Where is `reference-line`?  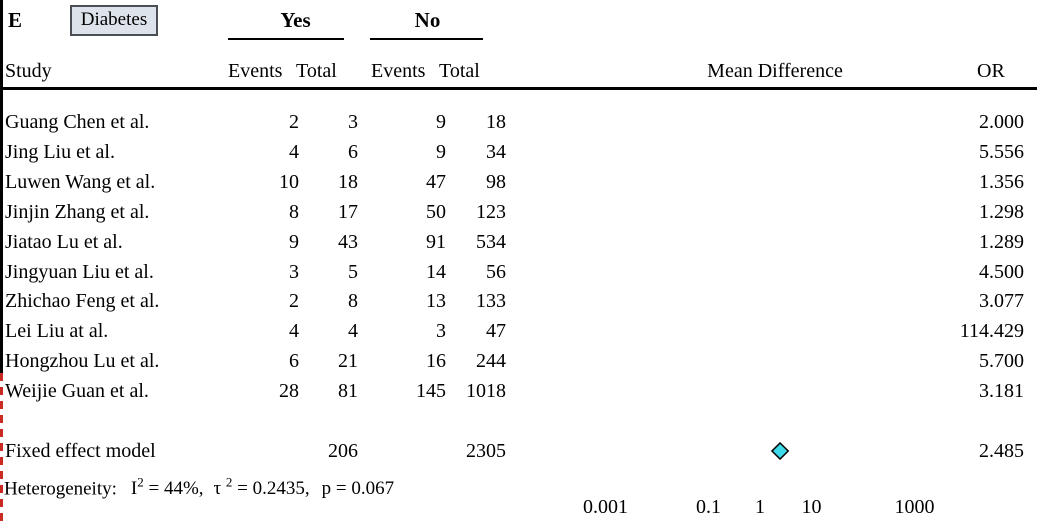
reference-line is located at coordinates (1, 186).